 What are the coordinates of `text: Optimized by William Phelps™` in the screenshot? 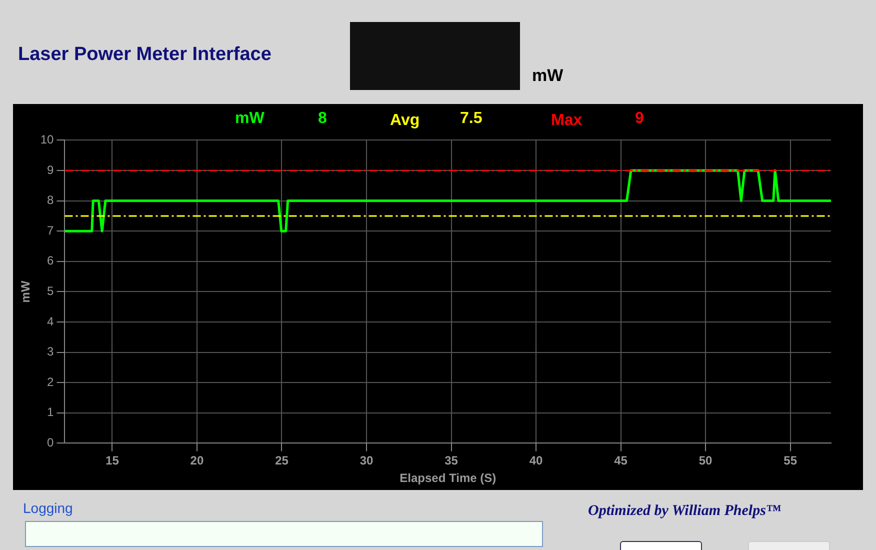 It's located at (684, 511).